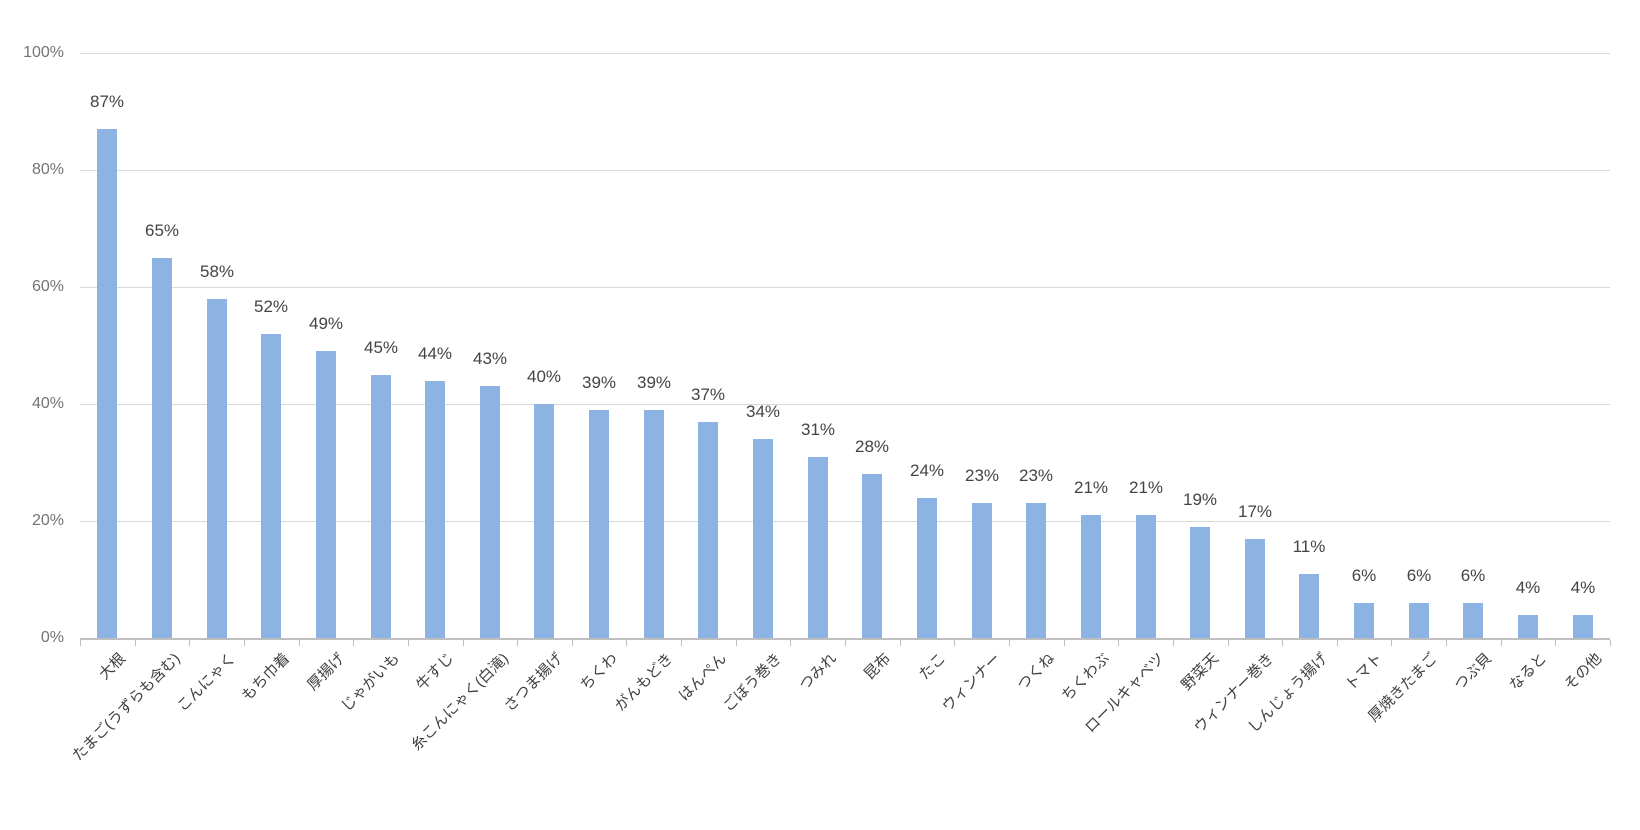 Image resolution: width=1640 pixels, height=830 pixels. Describe the element at coordinates (47, 520) in the screenshot. I see `y-axis-tick-label: 20%` at that location.